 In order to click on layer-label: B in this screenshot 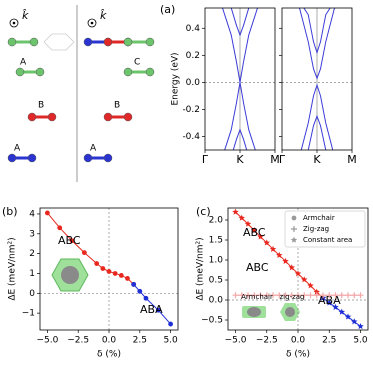, I will do `click(41, 106)`.